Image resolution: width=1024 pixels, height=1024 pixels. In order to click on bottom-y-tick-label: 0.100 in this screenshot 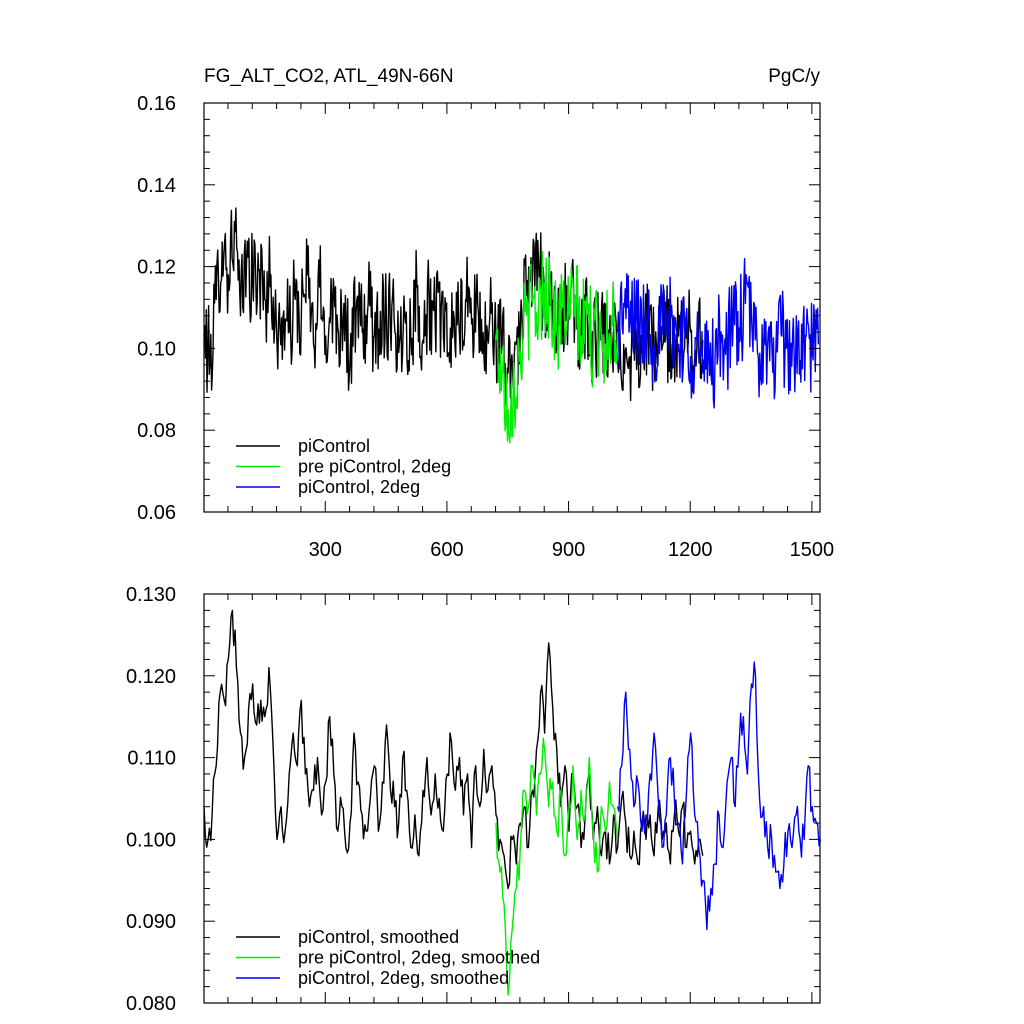, I will do `click(151, 840)`.